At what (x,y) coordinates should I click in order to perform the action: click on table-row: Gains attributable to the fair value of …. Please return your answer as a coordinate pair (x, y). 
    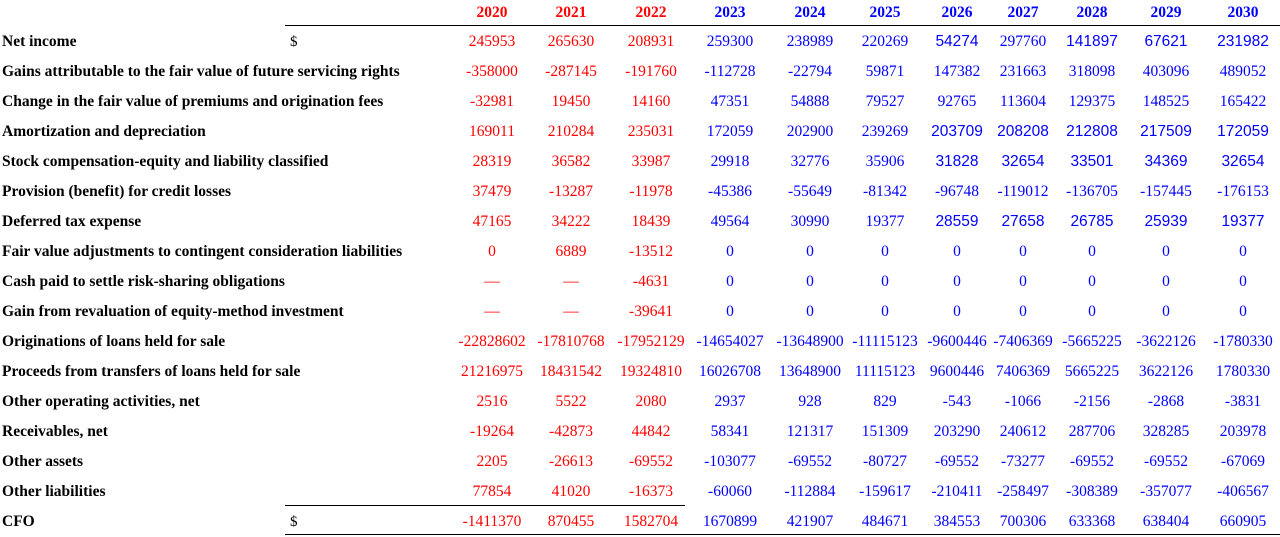
    Looking at the image, I should click on (640, 72).